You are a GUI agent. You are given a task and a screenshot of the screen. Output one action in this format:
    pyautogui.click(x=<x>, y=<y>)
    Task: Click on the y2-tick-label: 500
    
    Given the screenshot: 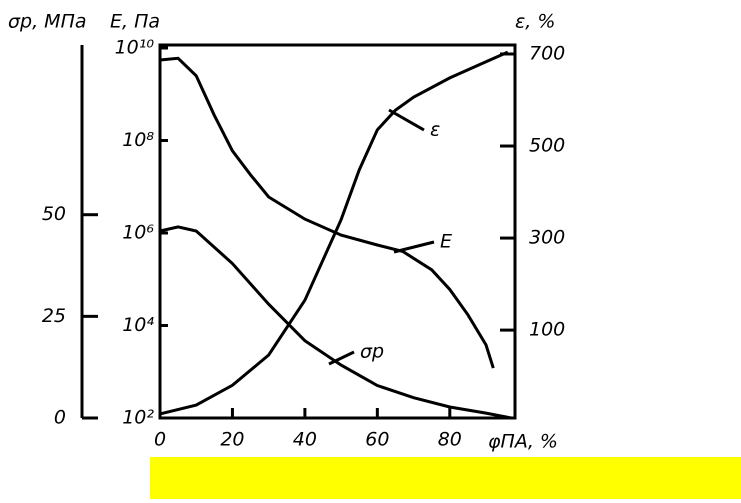 What is the action you would take?
    pyautogui.click(x=547, y=146)
    